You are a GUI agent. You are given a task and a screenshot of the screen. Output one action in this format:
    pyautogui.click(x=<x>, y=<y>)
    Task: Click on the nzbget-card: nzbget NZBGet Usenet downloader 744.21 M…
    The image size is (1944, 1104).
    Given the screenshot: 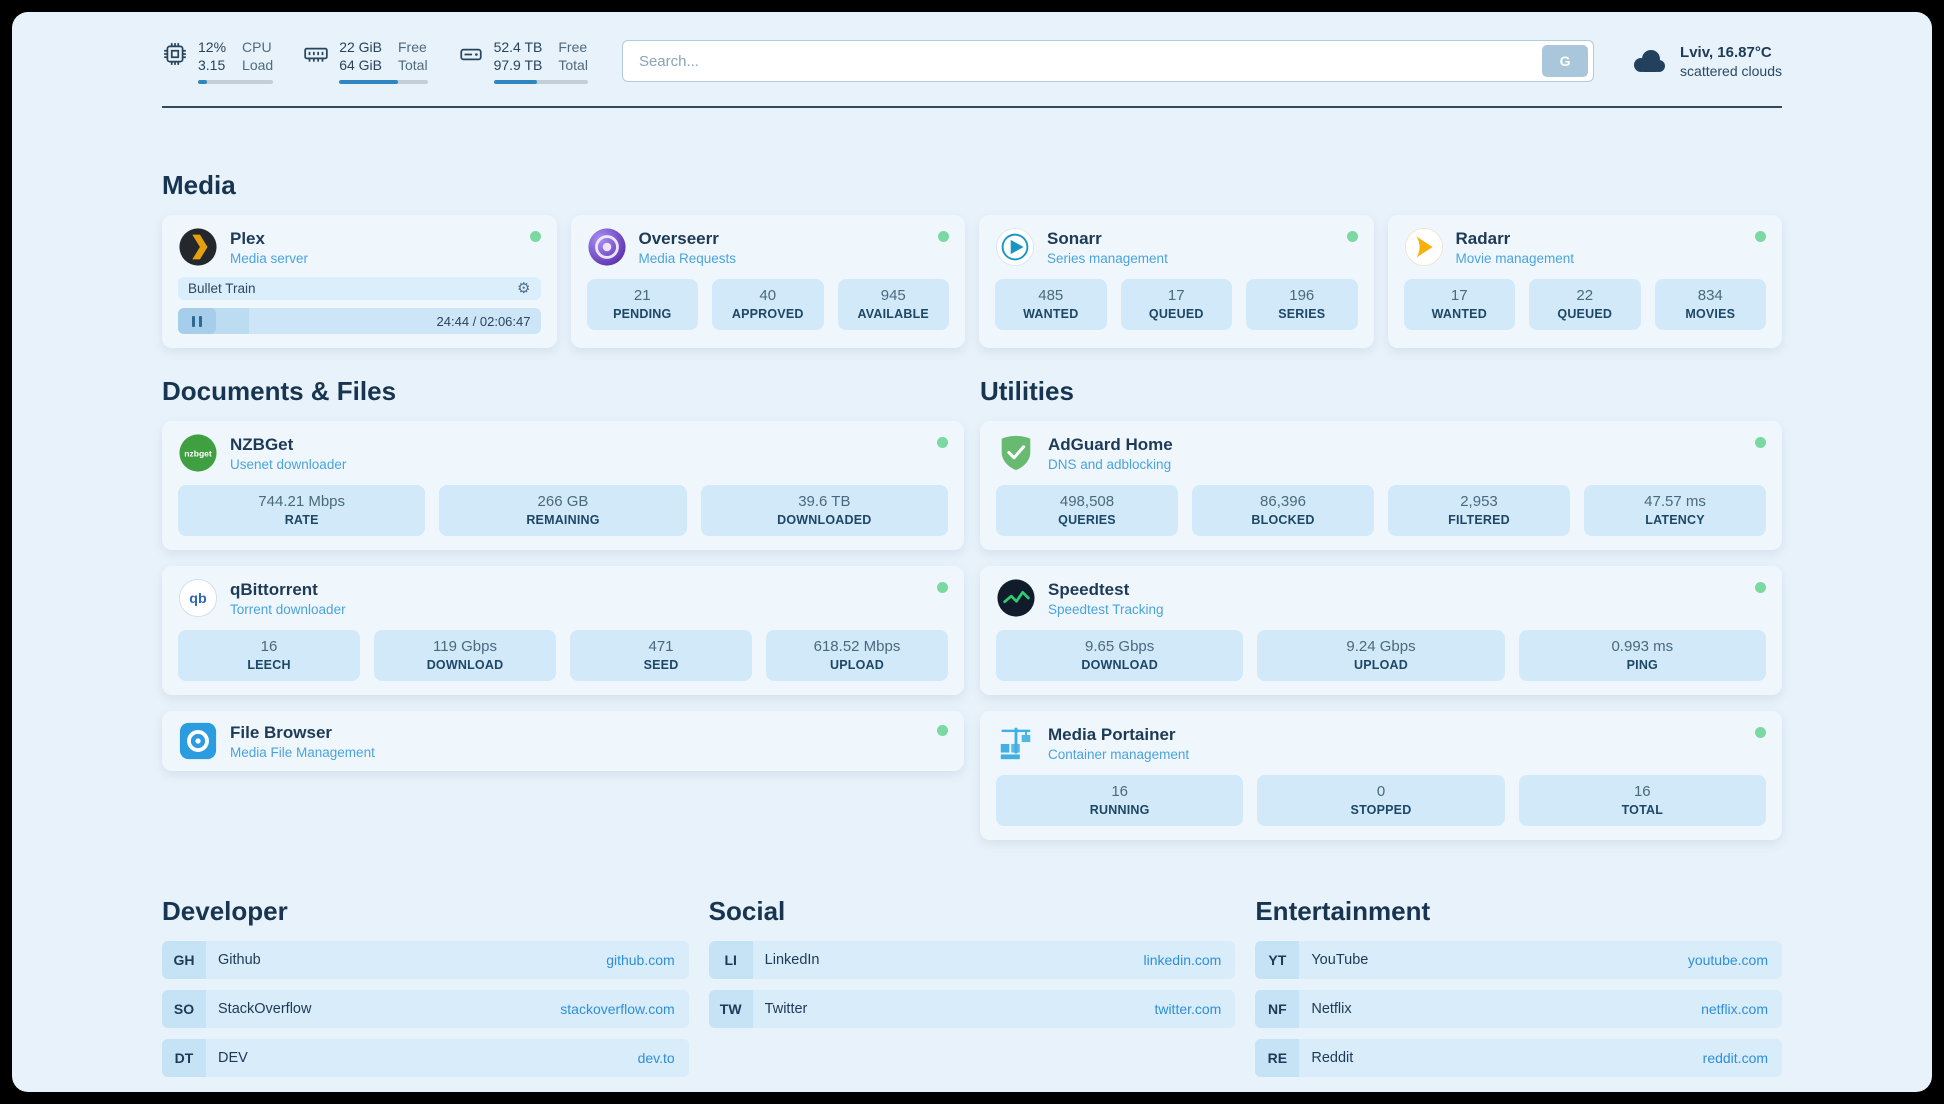 What is the action you would take?
    pyautogui.click(x=563, y=486)
    